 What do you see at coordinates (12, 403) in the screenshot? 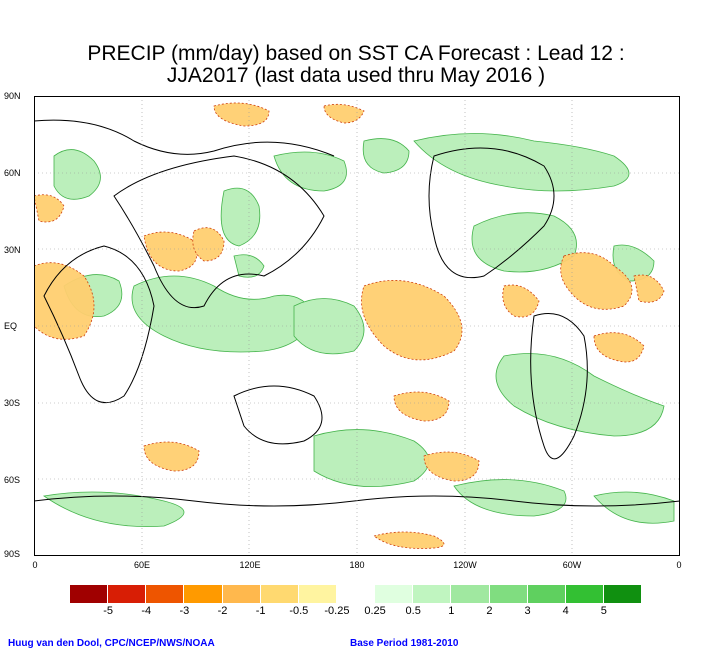
I see `lat-label-30s: 30S` at bounding box center [12, 403].